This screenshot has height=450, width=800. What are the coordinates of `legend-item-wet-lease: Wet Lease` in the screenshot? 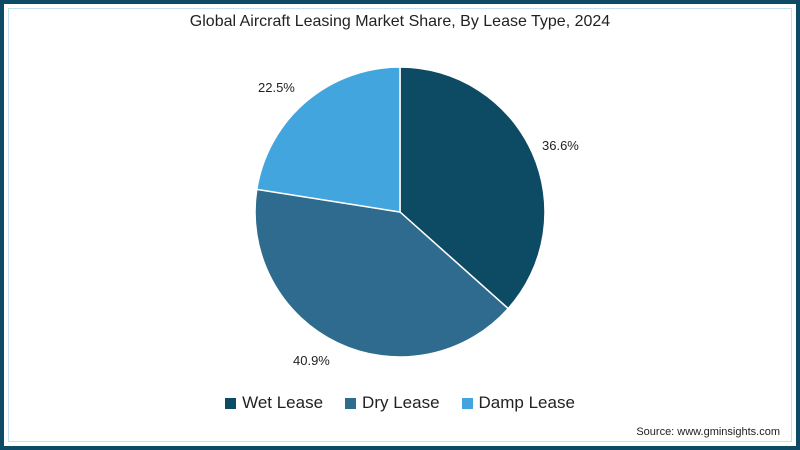 It's located at (274, 403).